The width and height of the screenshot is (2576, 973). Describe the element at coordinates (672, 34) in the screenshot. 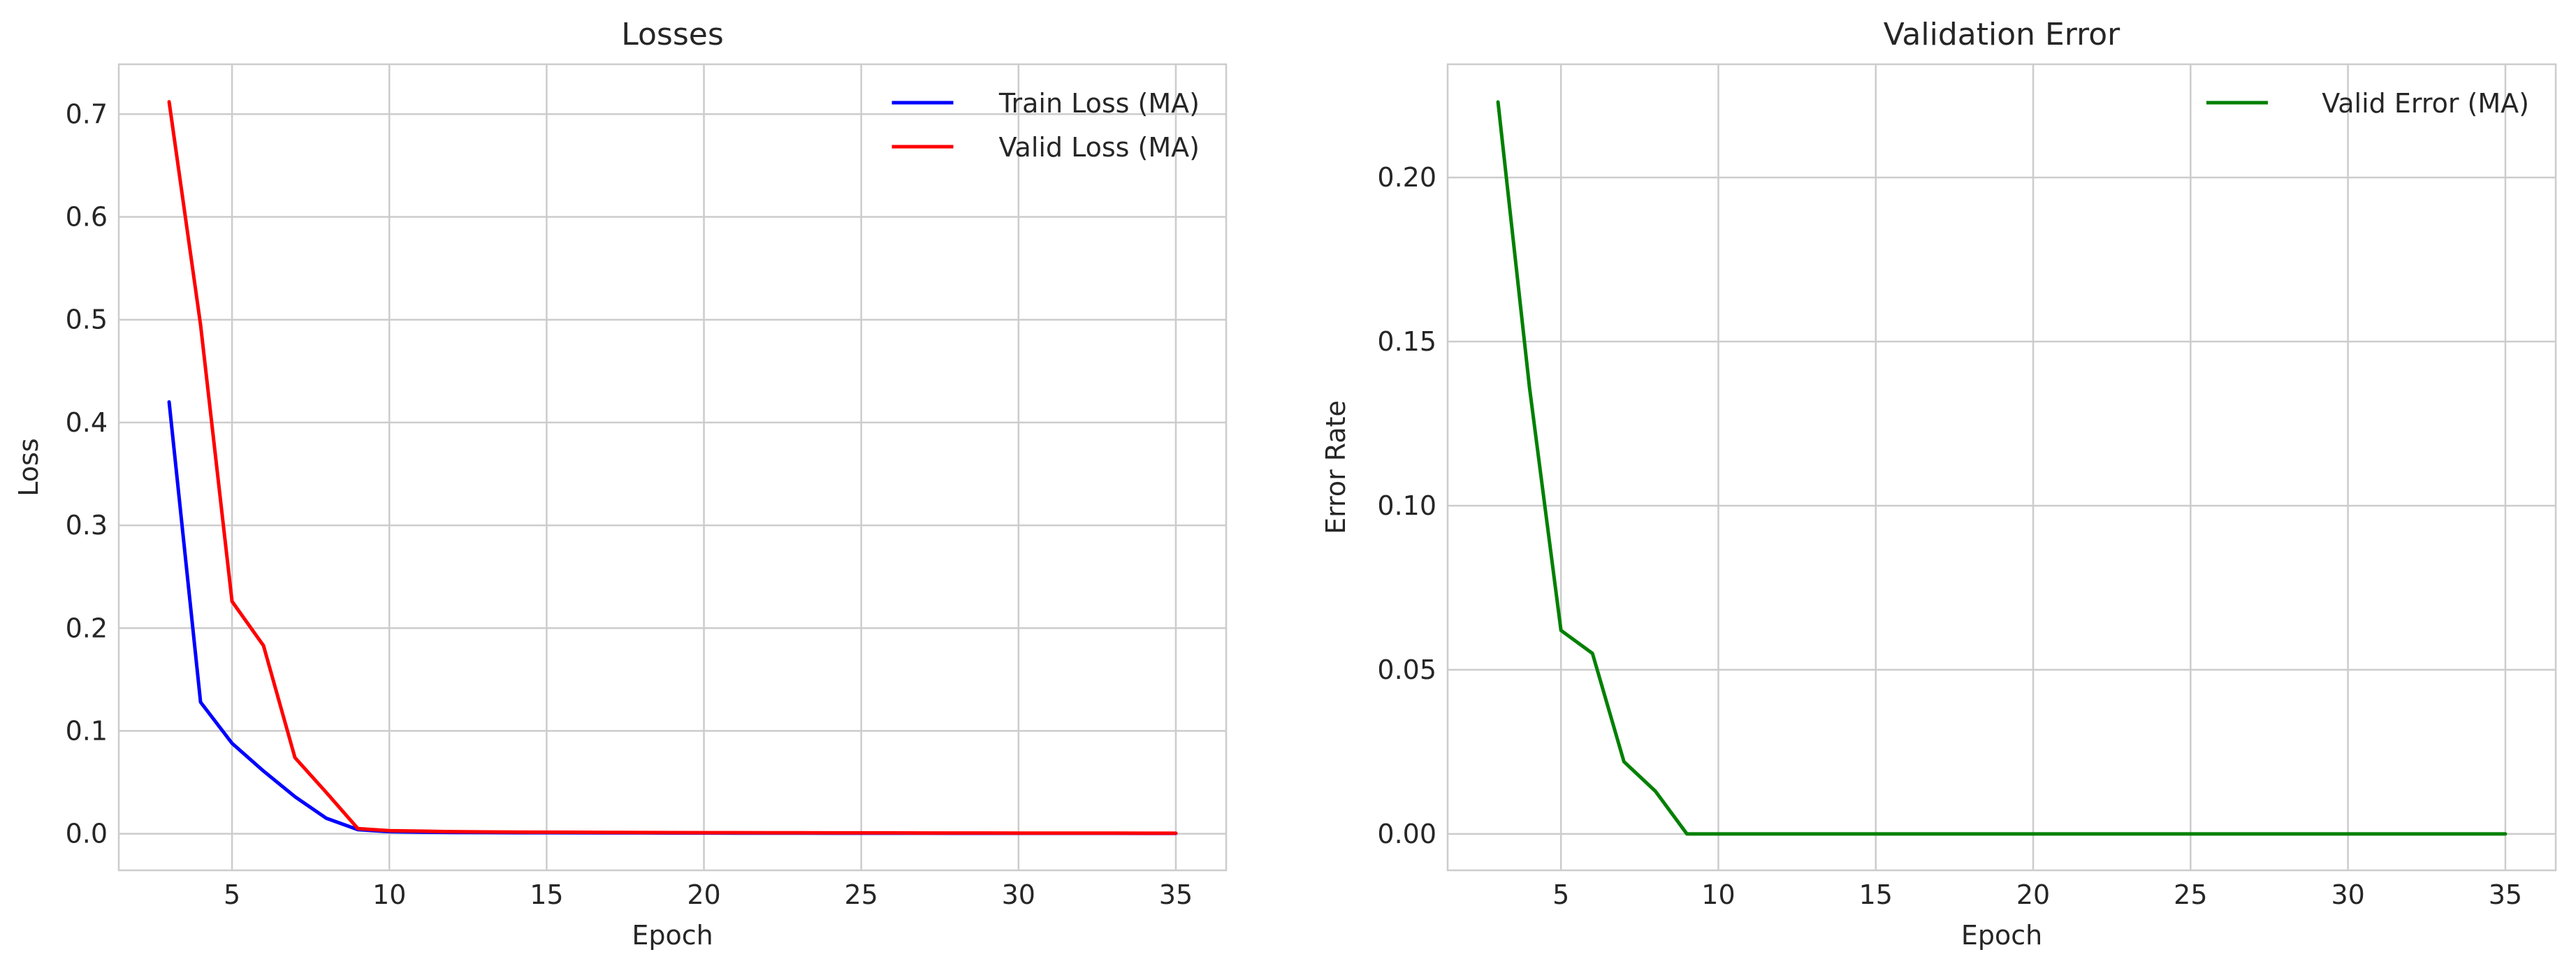

I see `chart-title: Losses` at that location.